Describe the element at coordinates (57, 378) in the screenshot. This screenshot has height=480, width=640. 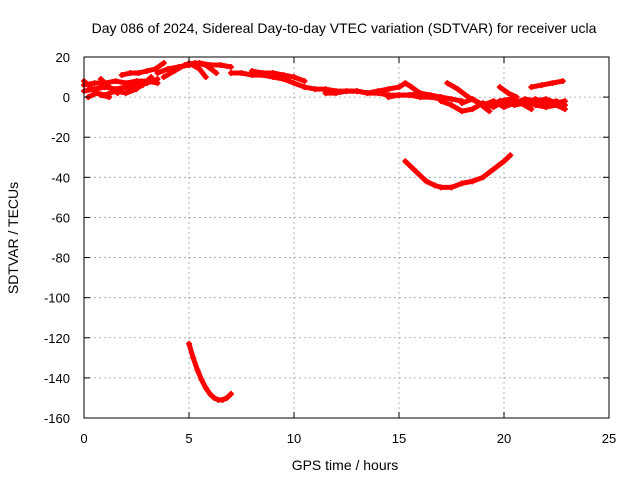
I see `y-tick-label: -140` at that location.